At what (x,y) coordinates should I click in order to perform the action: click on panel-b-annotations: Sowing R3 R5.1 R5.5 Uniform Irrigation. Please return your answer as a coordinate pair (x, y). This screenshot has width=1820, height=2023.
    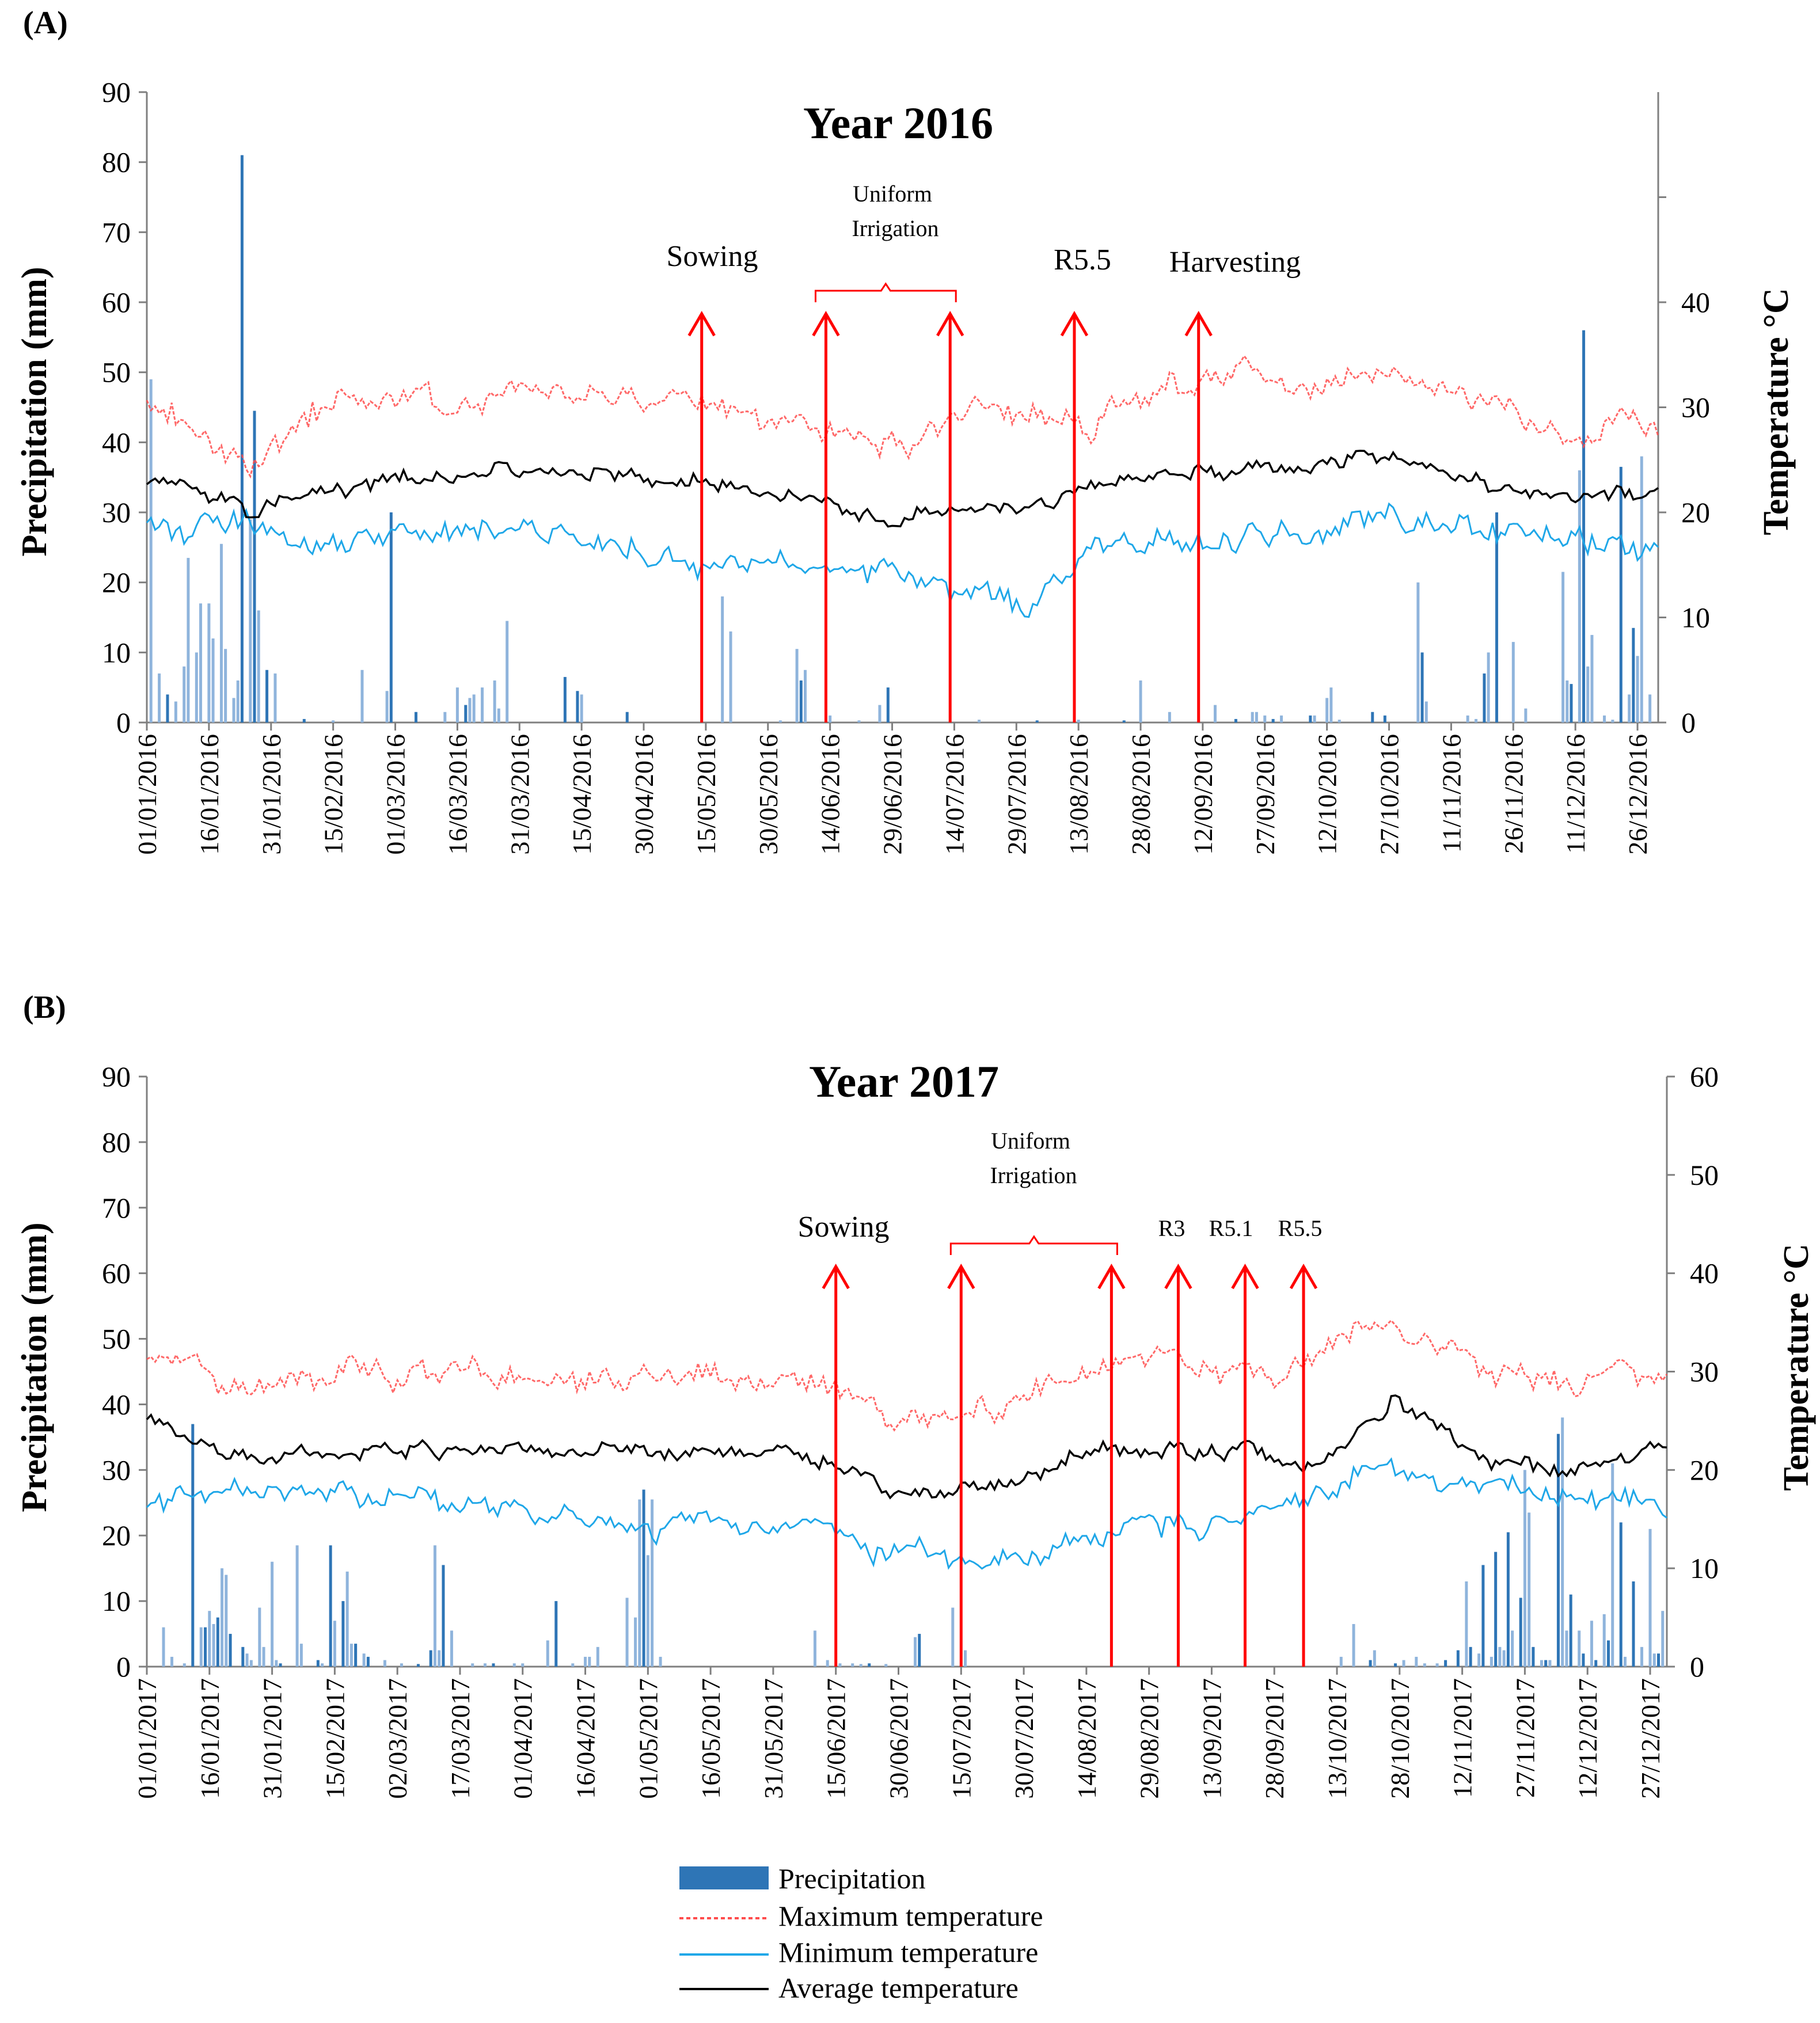
    Looking at the image, I should click on (1060, 1398).